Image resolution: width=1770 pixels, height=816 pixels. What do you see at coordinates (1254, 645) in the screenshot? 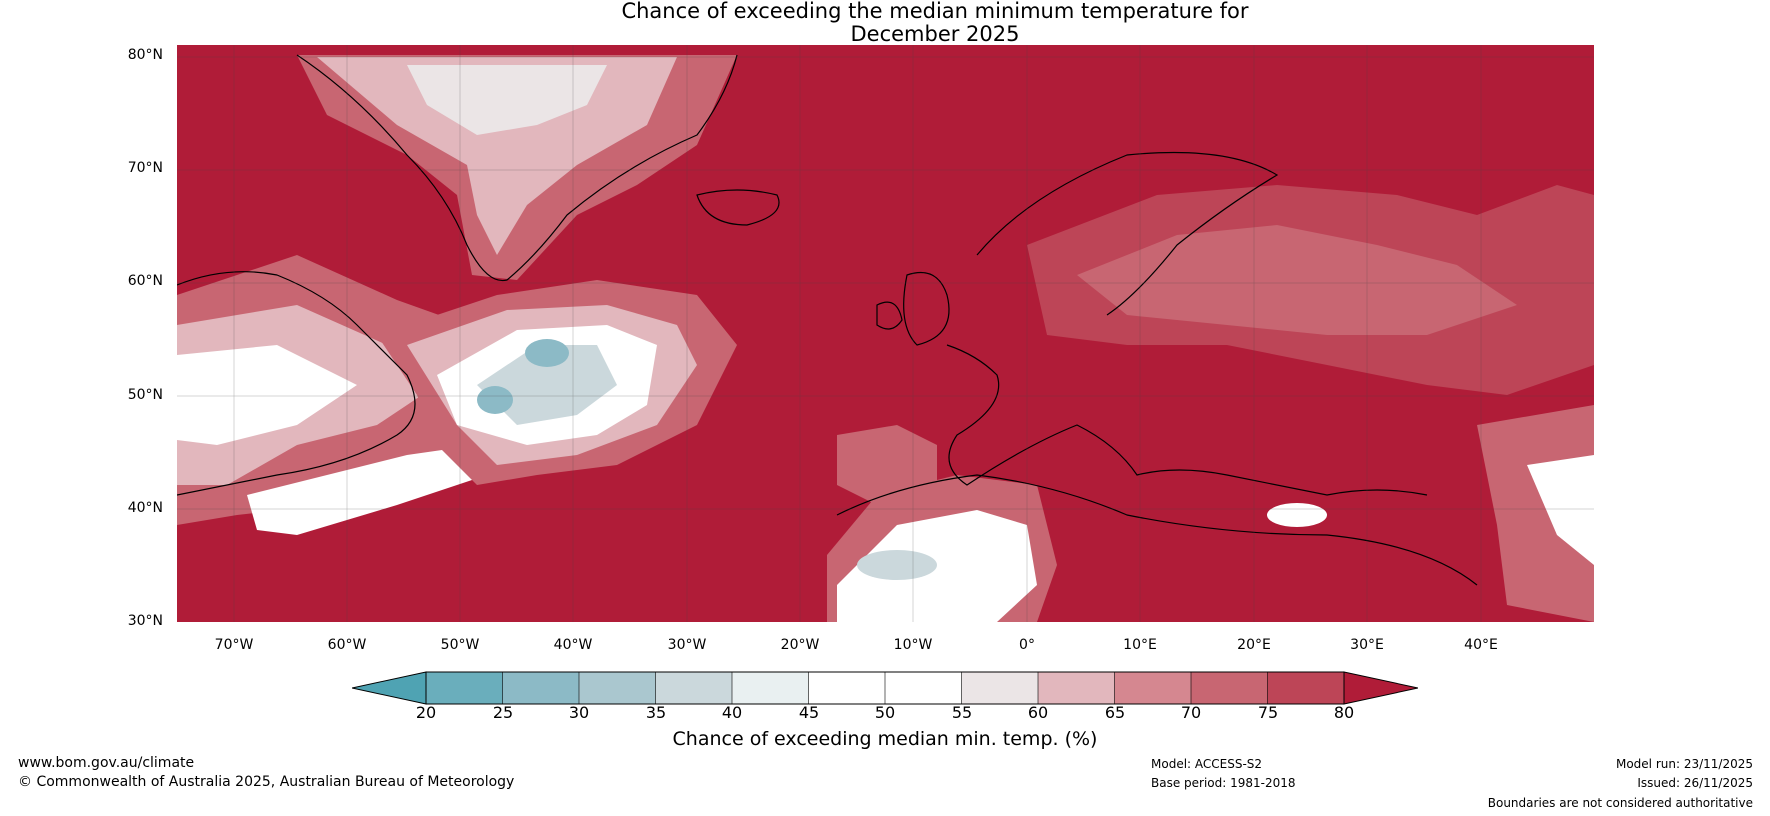
I see `lon-label-20e: 20°E` at bounding box center [1254, 645].